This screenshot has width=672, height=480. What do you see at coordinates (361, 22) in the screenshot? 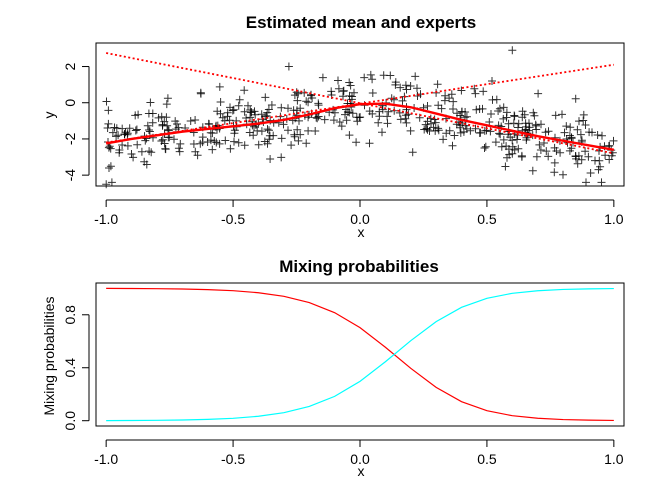
I see `panel1-title: Estimated mean and experts` at bounding box center [361, 22].